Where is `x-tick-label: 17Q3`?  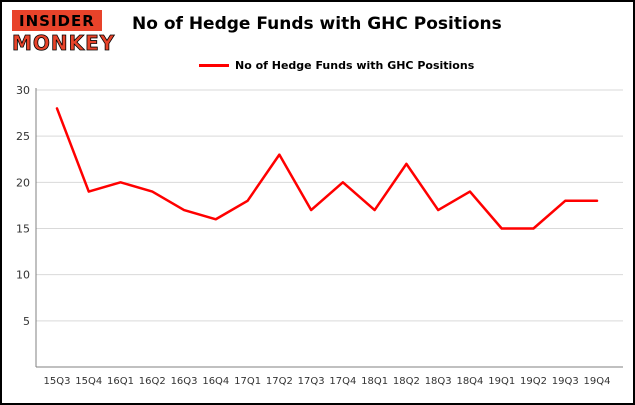
x-tick-label: 17Q3 is located at coordinates (311, 381).